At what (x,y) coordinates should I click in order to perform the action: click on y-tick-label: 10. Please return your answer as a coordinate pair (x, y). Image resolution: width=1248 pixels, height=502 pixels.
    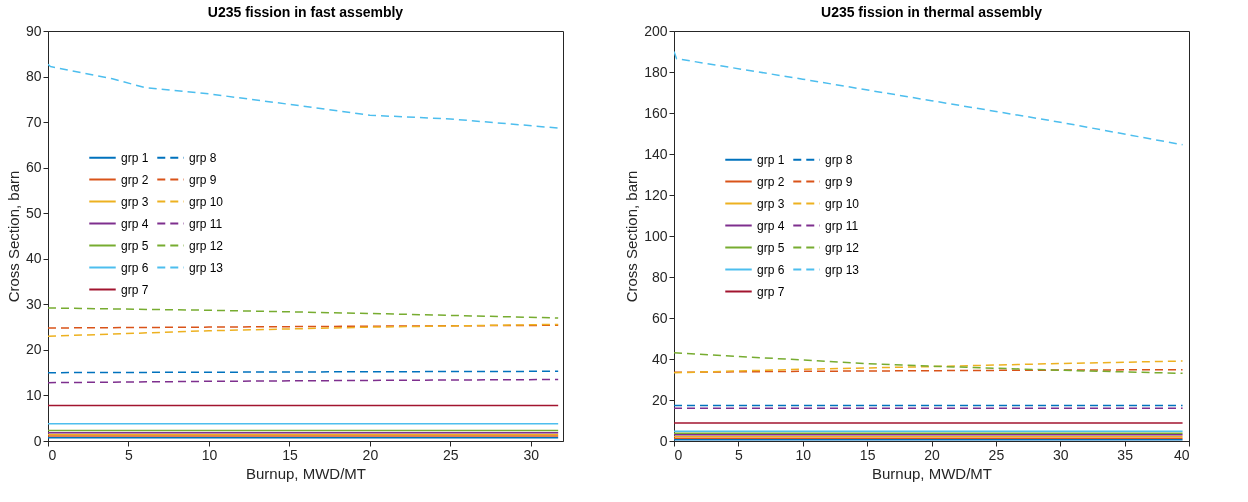
    Looking at the image, I should click on (33, 394).